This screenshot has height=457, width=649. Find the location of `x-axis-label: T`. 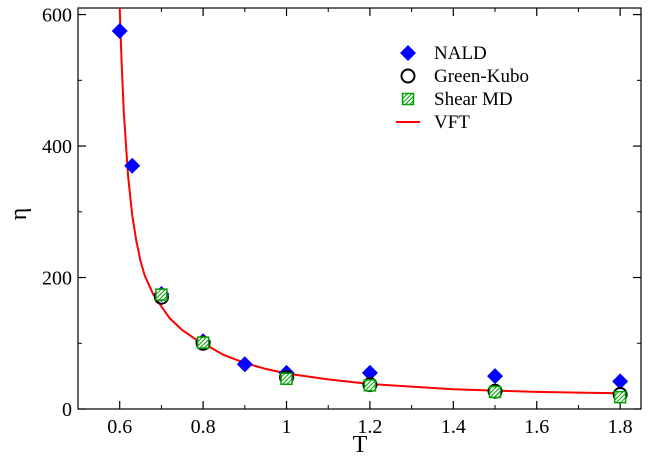

x-axis-label: T is located at coordinates (360, 444).